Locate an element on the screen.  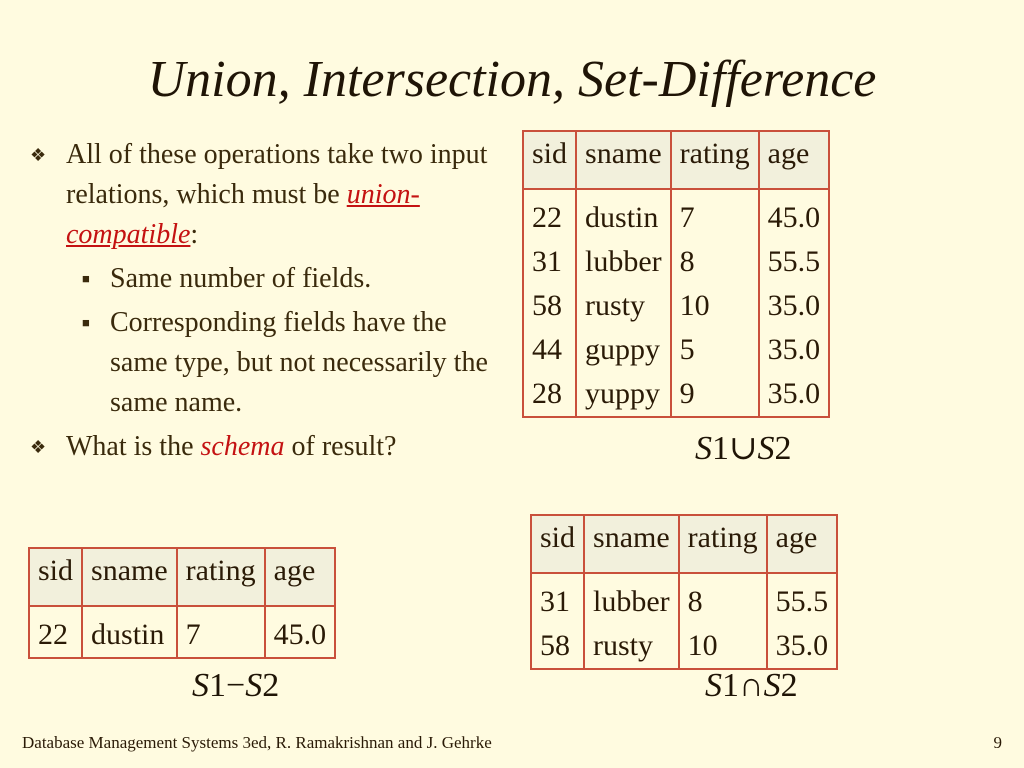
intersection-caption: S1∩S2 is located at coordinates (751, 686).